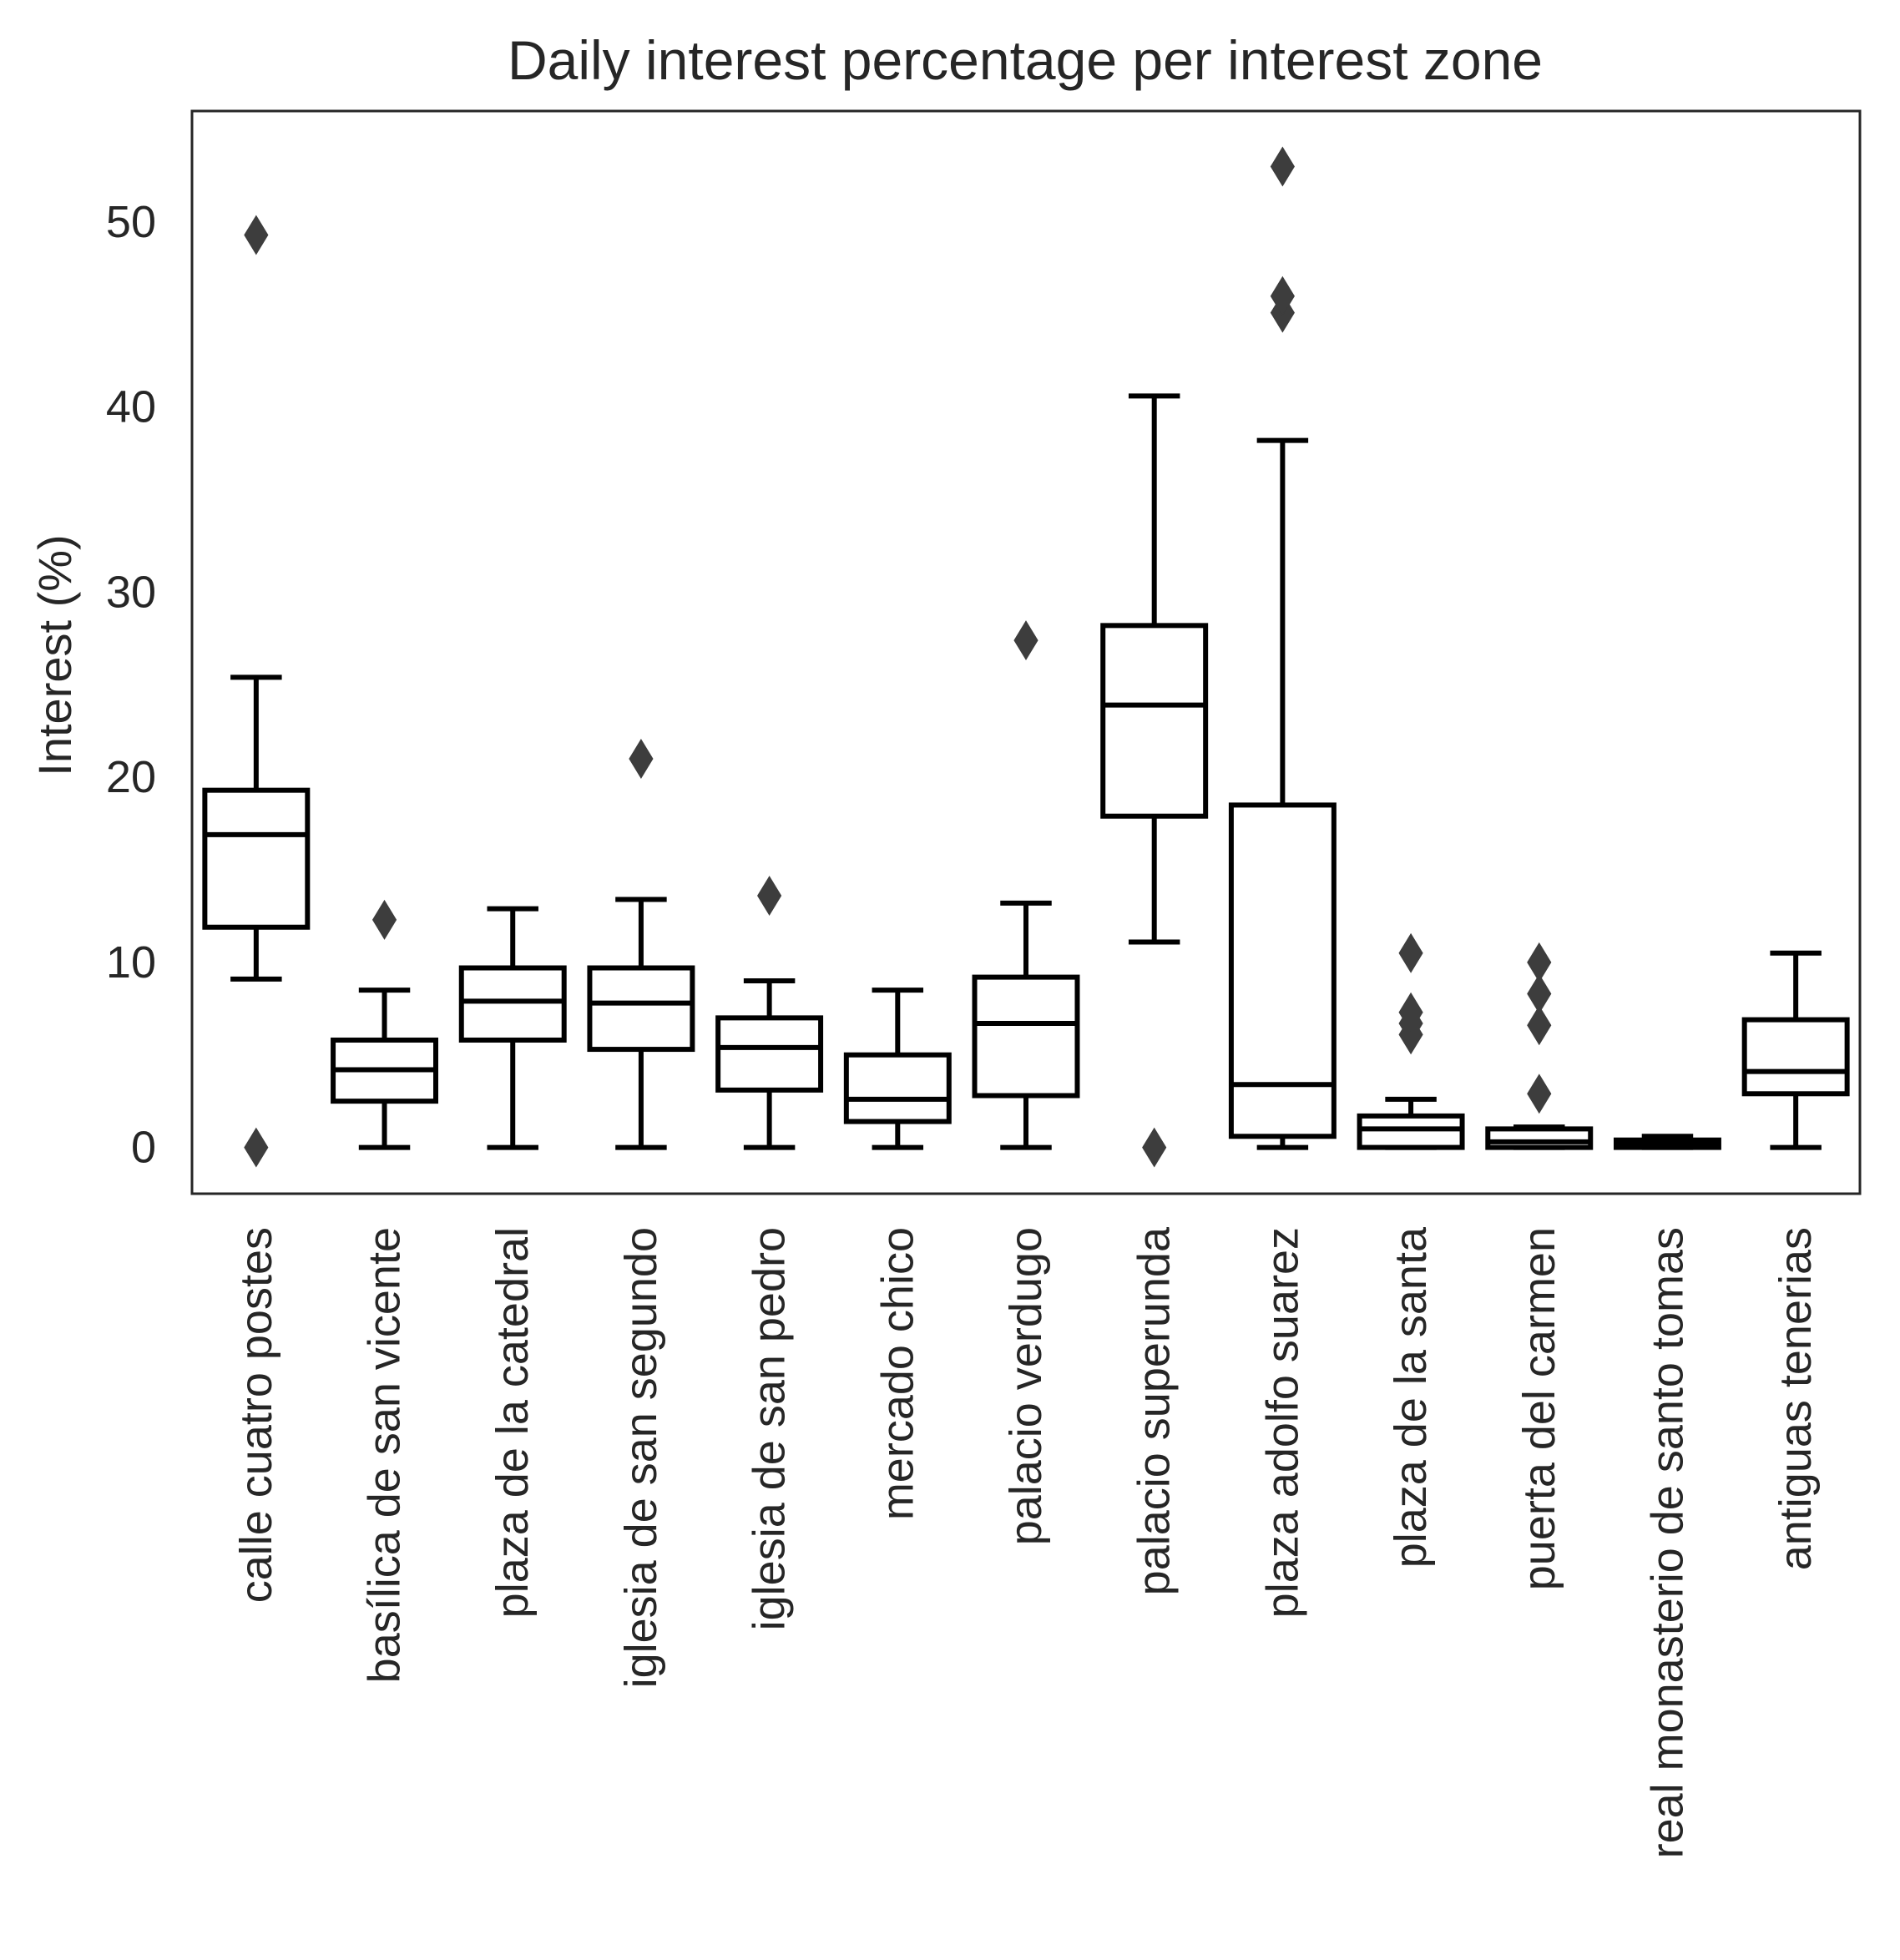  What do you see at coordinates (131, 407) in the screenshot?
I see `y-tick-label: 40` at bounding box center [131, 407].